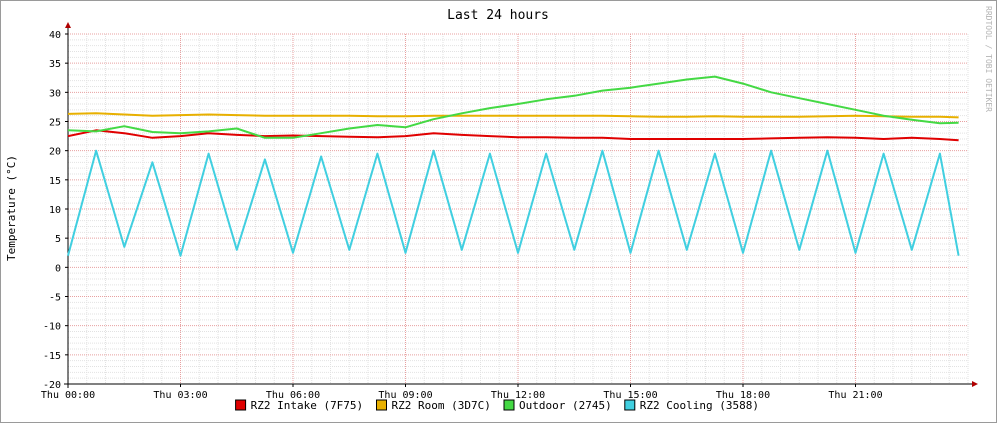 The height and width of the screenshot is (423, 997). Describe the element at coordinates (441, 405) in the screenshot. I see `legend-label-1: RZ2 Room (3D7C)` at that location.